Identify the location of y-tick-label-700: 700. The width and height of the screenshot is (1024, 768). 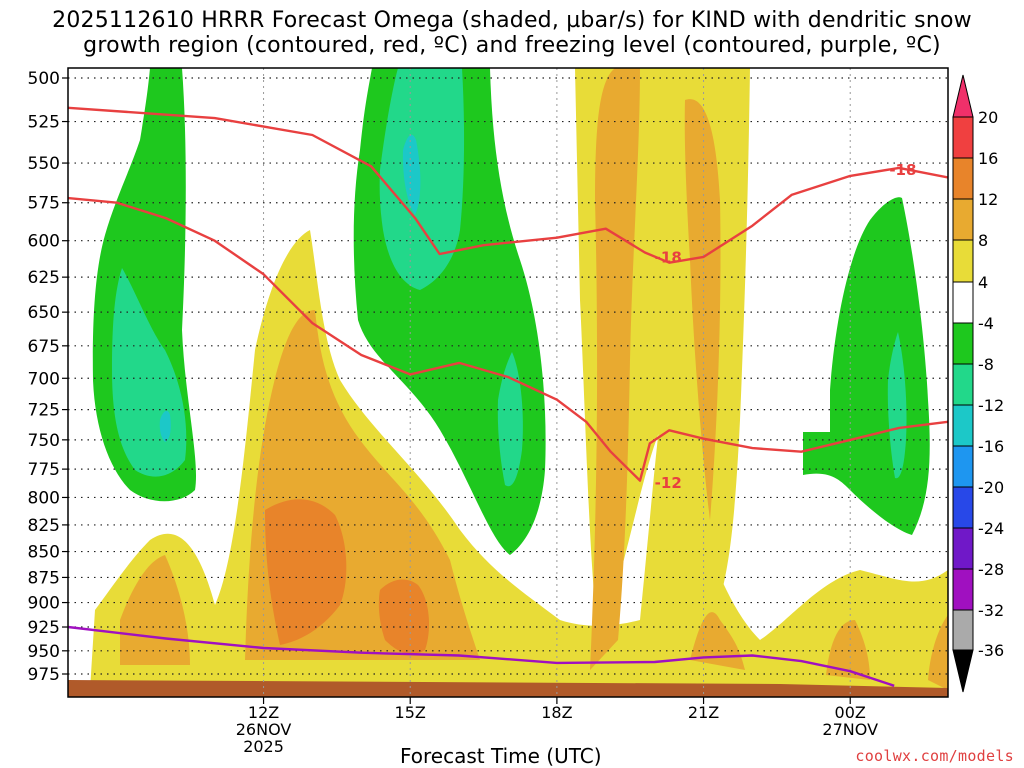
(44, 379).